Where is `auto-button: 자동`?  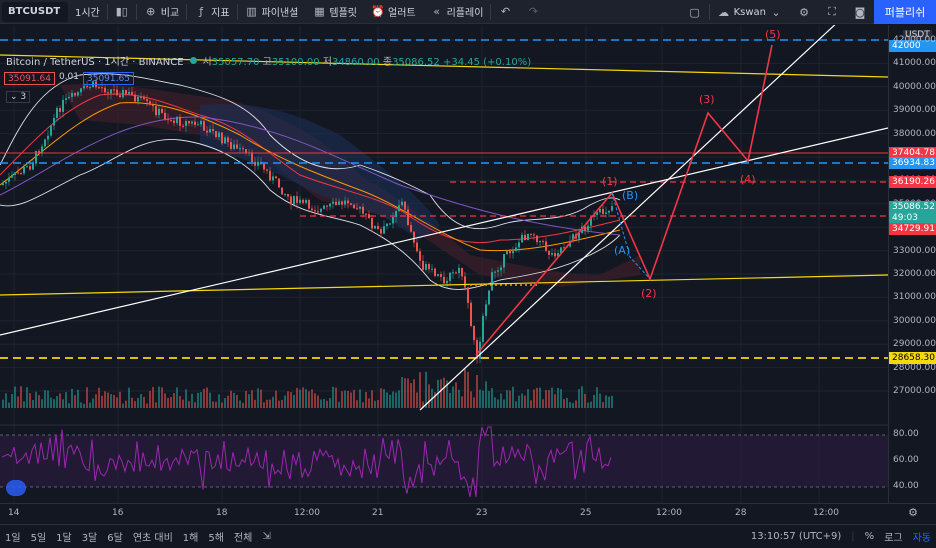
auto-button: 자동 is located at coordinates (921, 538).